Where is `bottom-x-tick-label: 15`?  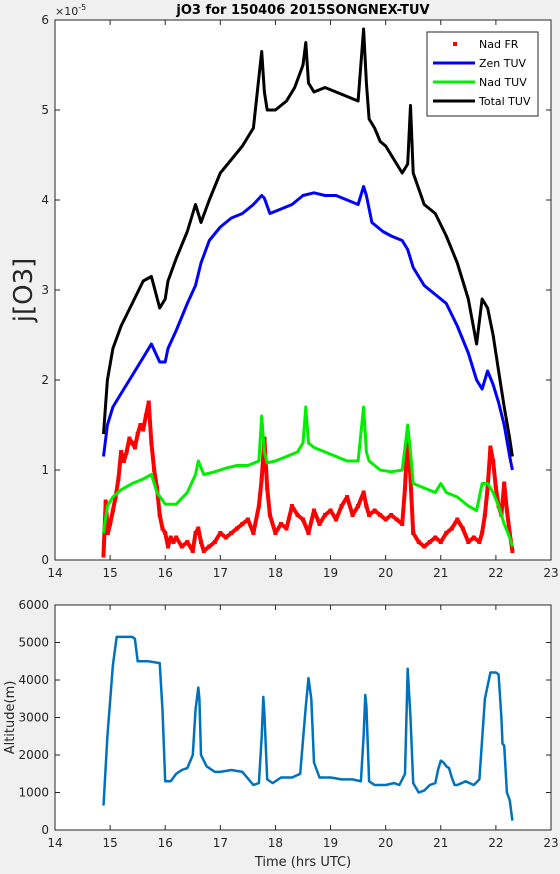
bottom-x-tick-label: 15 is located at coordinates (109, 843).